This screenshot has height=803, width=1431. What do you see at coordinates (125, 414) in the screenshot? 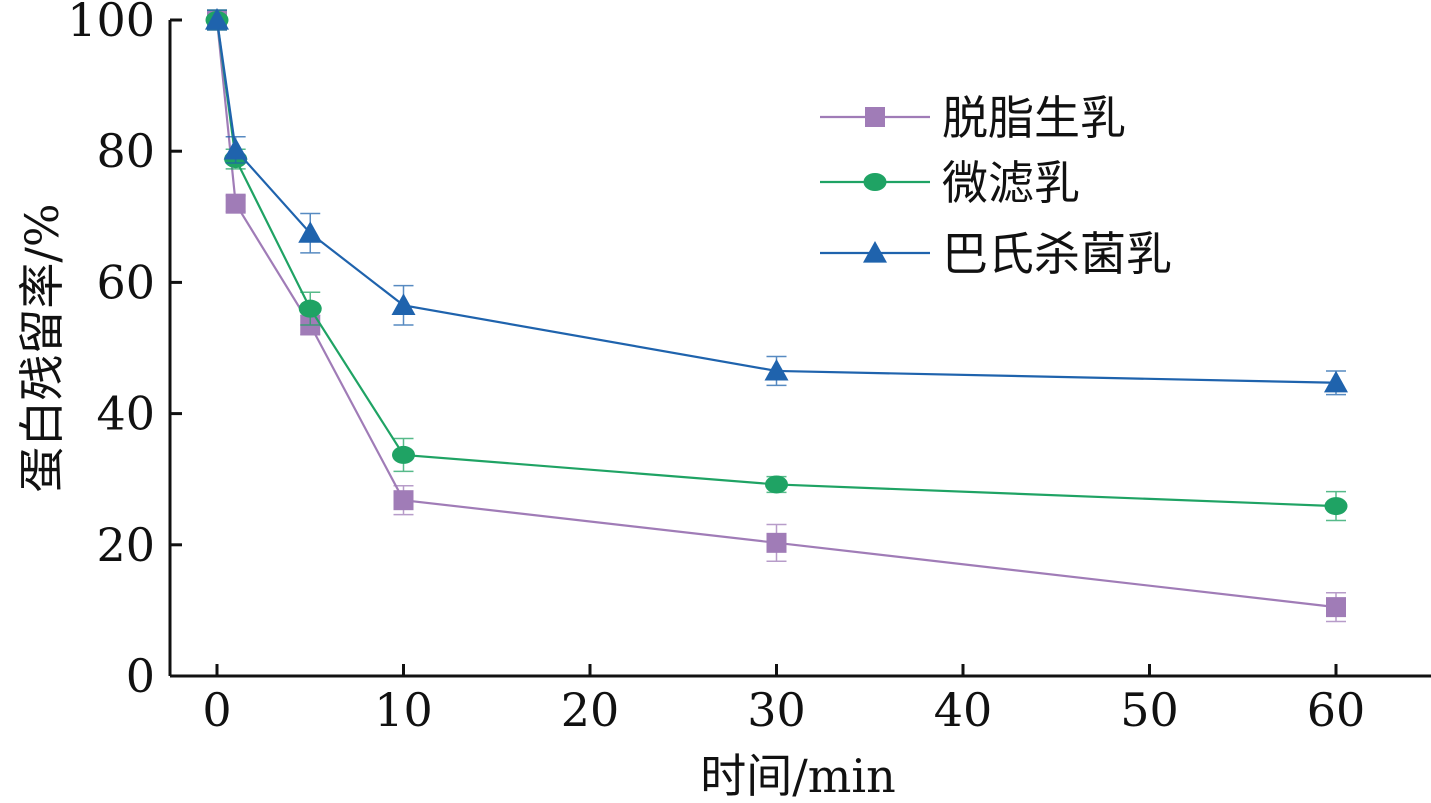
I see `y-tick-label: 40` at bounding box center [125, 414].